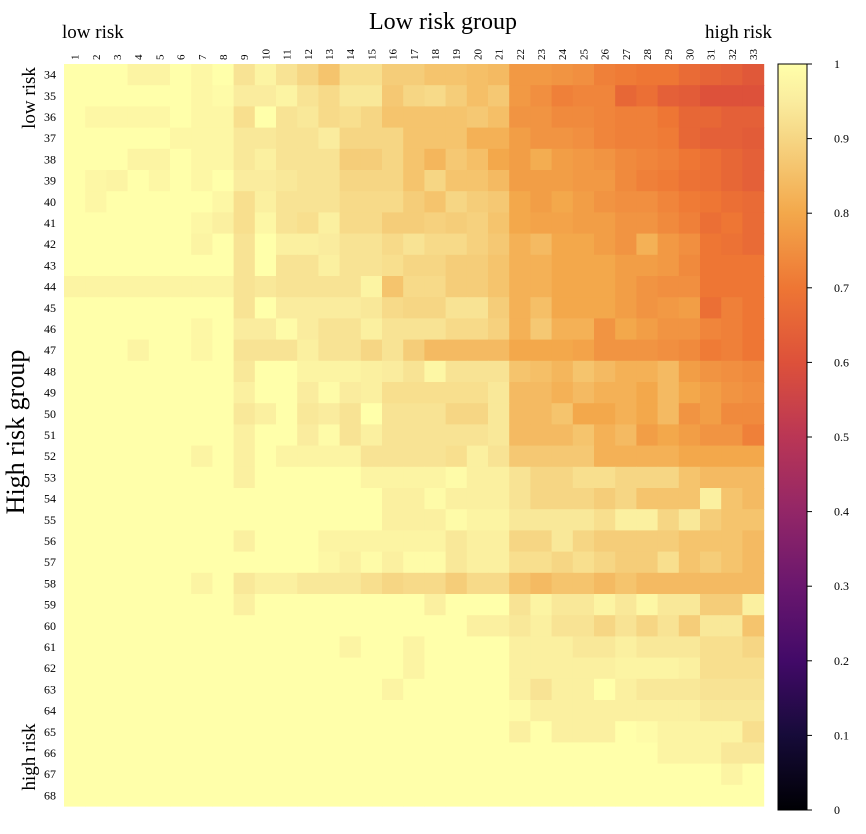 The width and height of the screenshot is (866, 834). I want to click on colorbar-tick-label: 0.5, so click(841, 437).